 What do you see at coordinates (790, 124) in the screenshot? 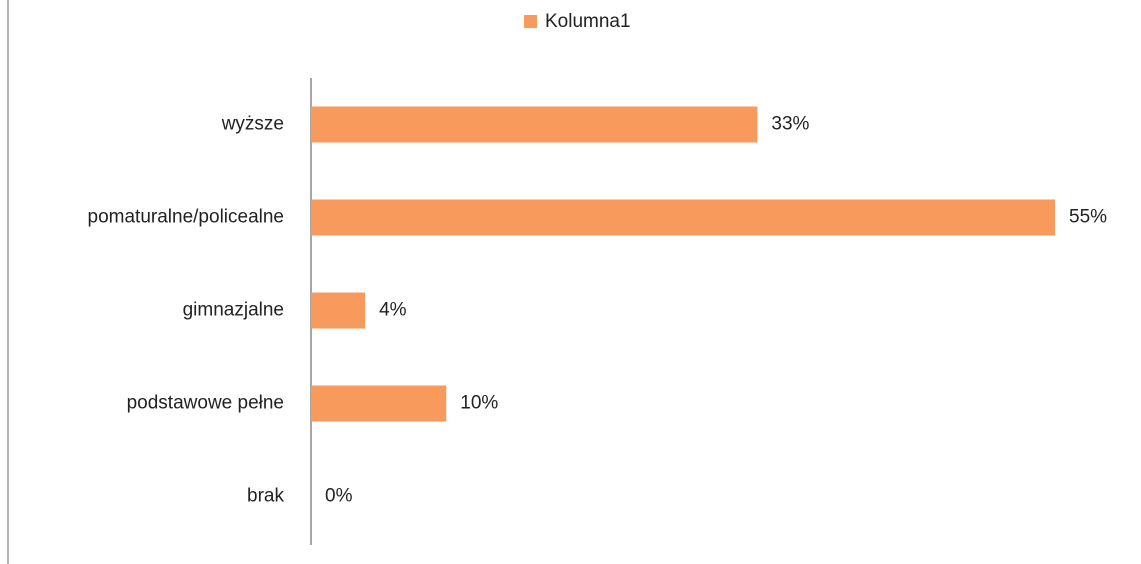
I see `data-label: 33%` at bounding box center [790, 124].